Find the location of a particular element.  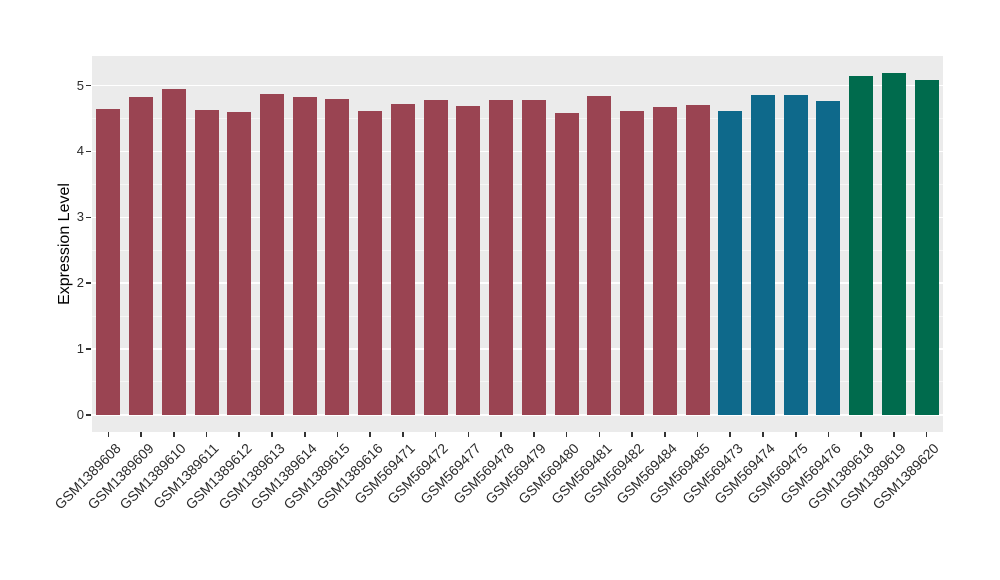

bar-GSM1389619 is located at coordinates (893, 244).